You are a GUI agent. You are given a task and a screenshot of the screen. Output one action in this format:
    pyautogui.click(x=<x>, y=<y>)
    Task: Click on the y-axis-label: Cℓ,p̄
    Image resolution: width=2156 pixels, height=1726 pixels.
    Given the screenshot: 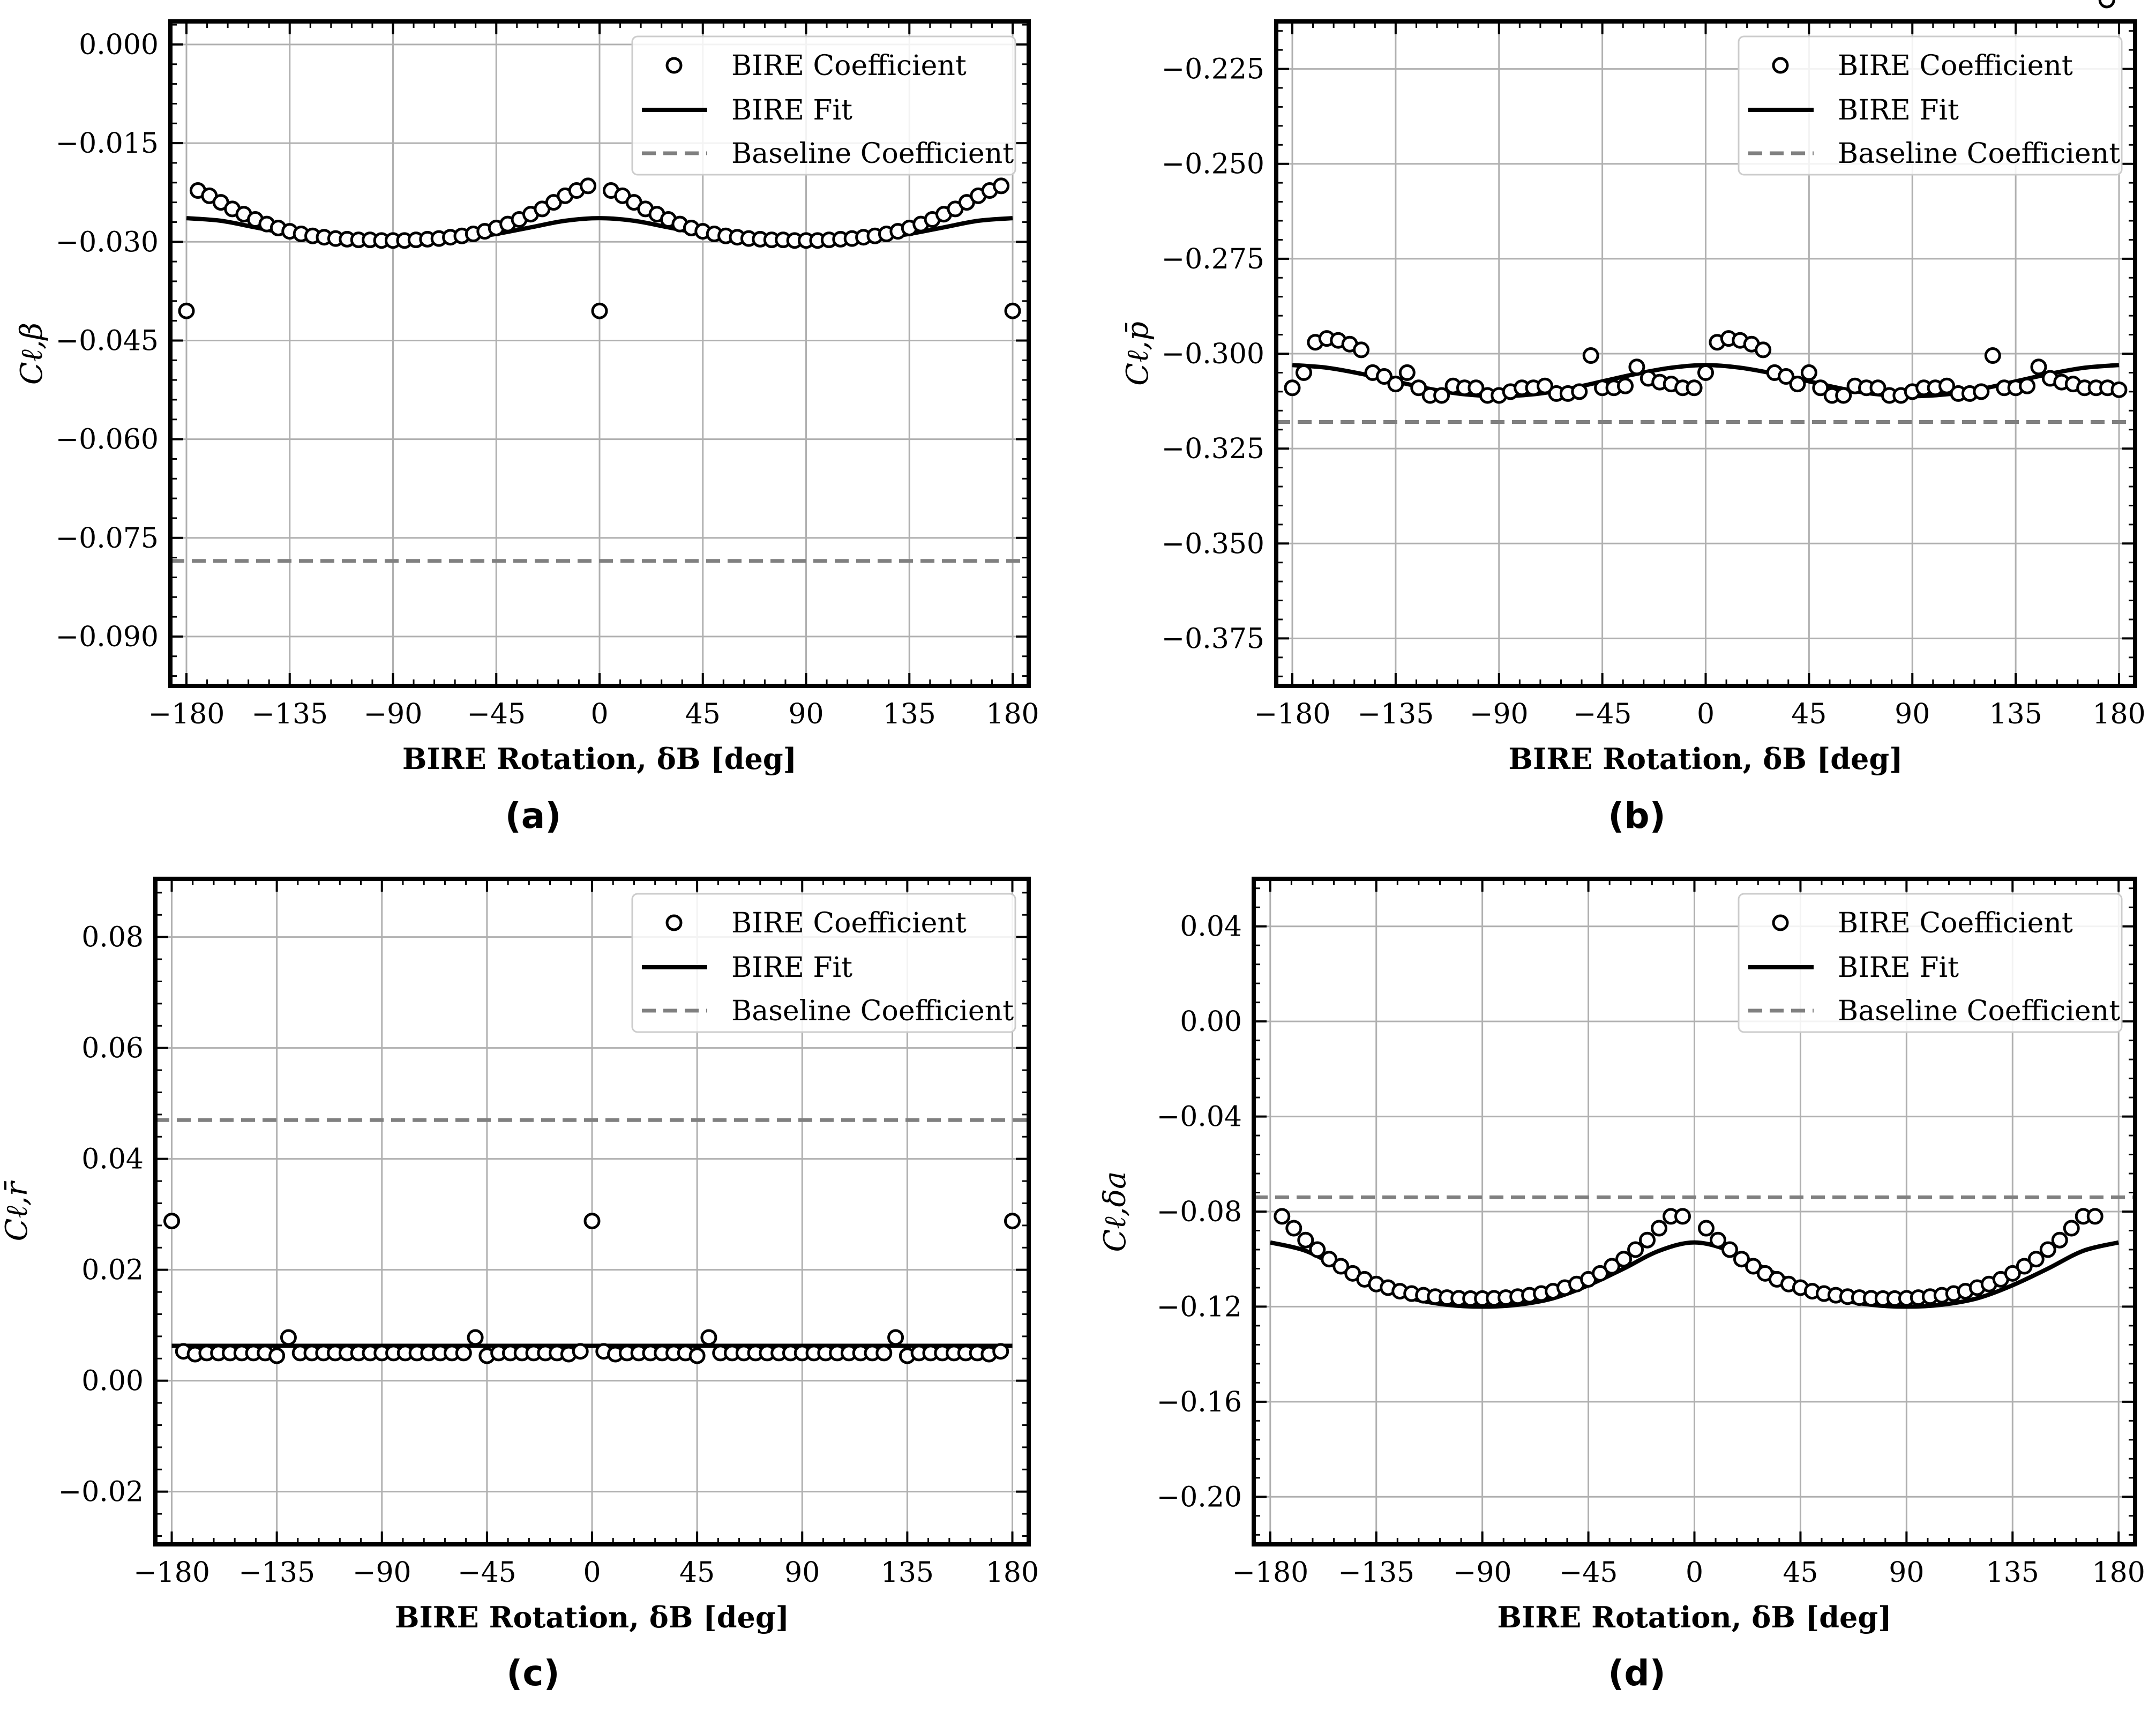 What is the action you would take?
    pyautogui.click(x=1137, y=354)
    